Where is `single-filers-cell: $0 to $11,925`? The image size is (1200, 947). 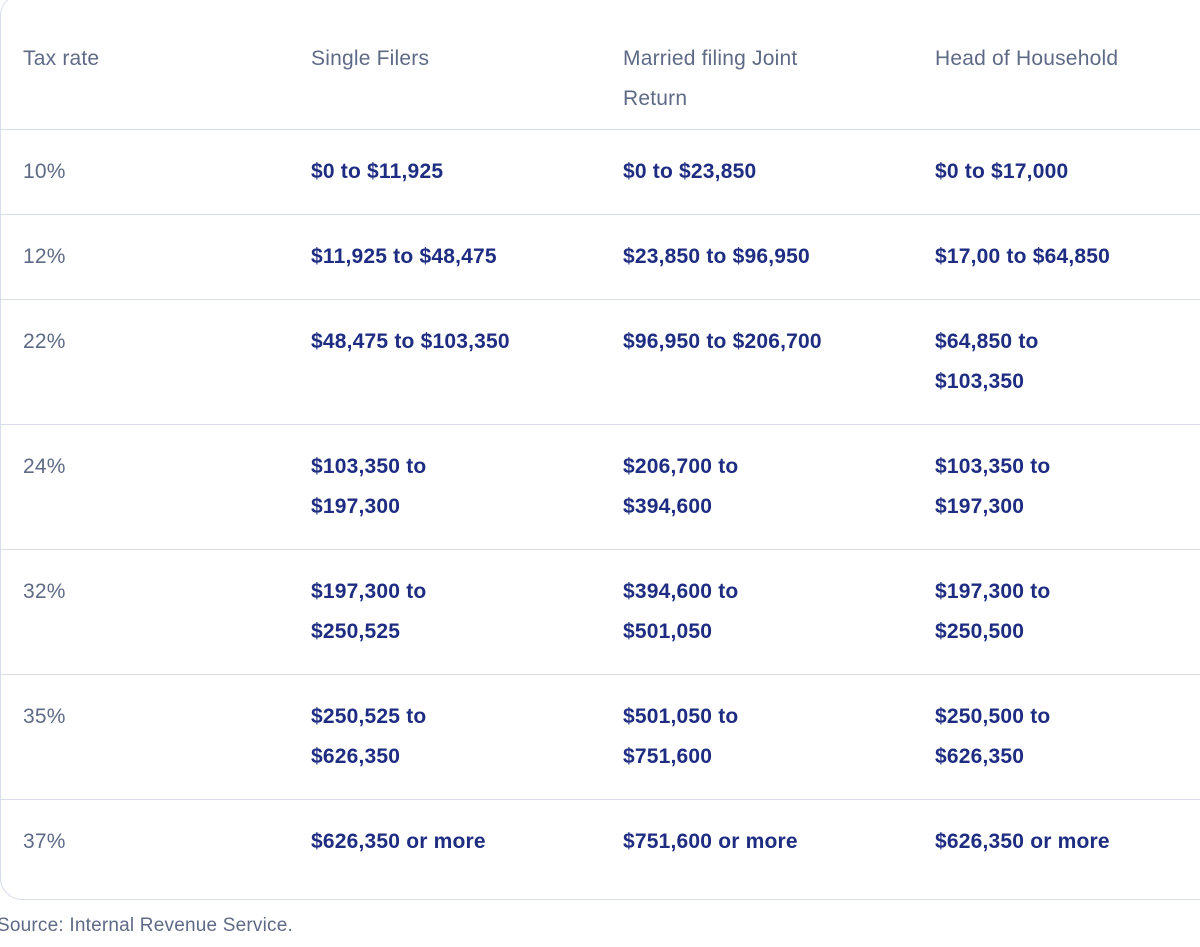 single-filers-cell: $0 to $11,925 is located at coordinates (377, 171).